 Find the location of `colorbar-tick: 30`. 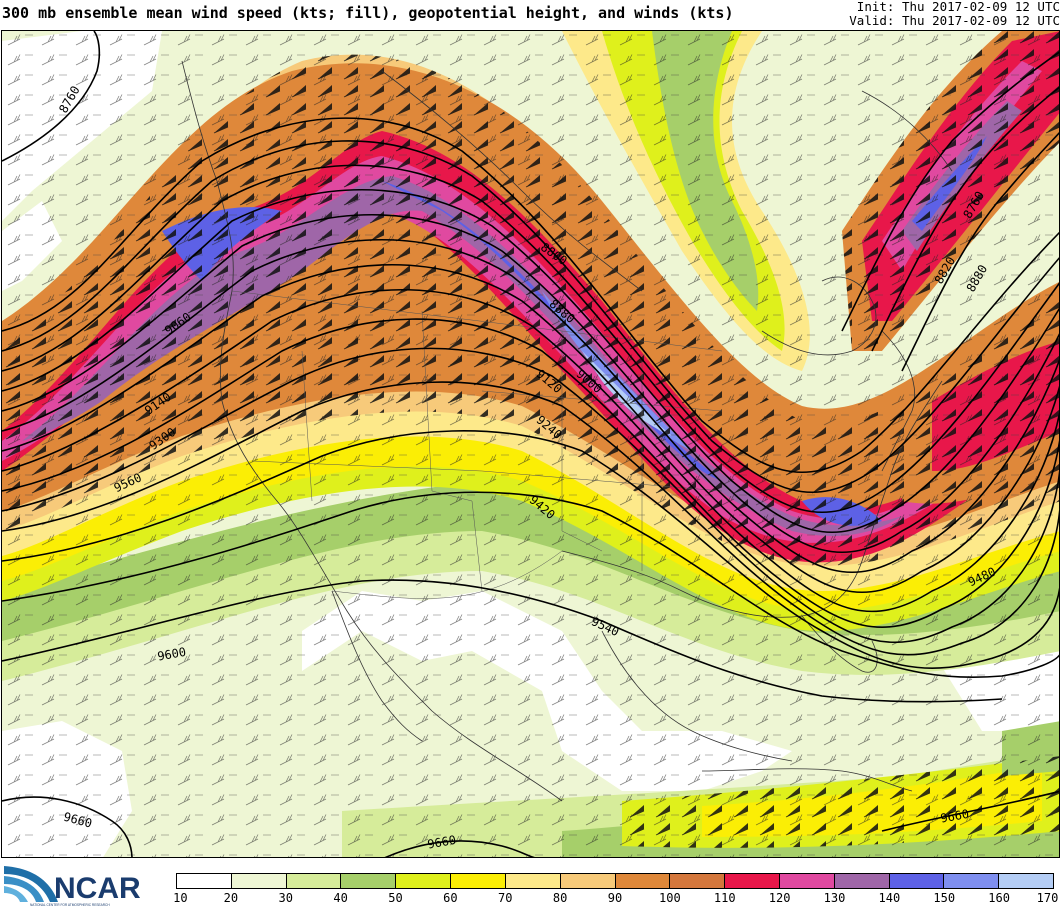

colorbar-tick: 30 is located at coordinates (285, 898).